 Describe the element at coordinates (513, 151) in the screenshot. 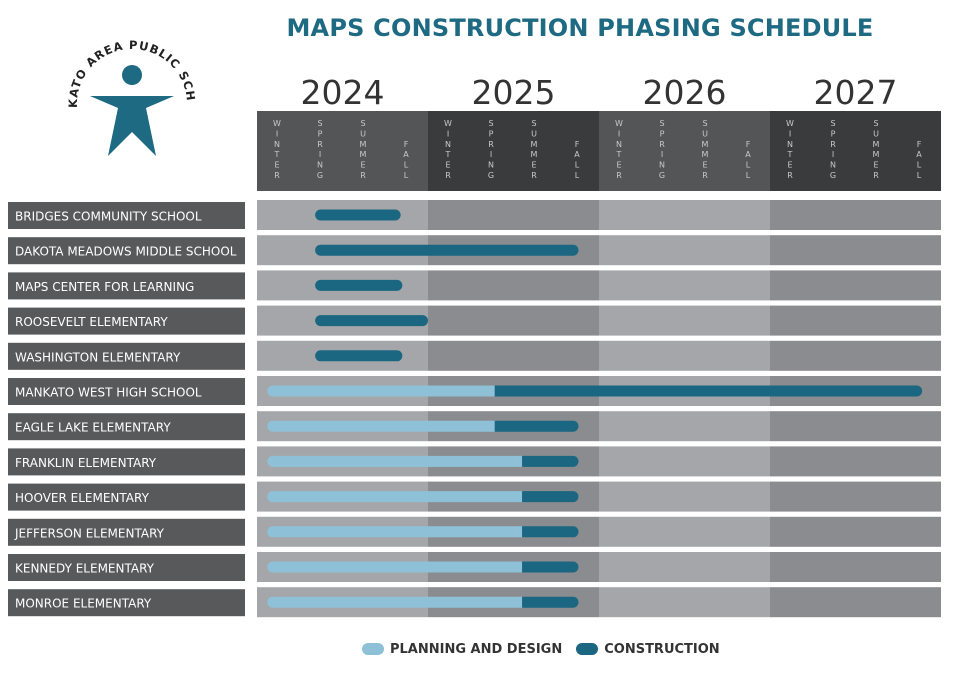

I see `year-header-2025` at that location.